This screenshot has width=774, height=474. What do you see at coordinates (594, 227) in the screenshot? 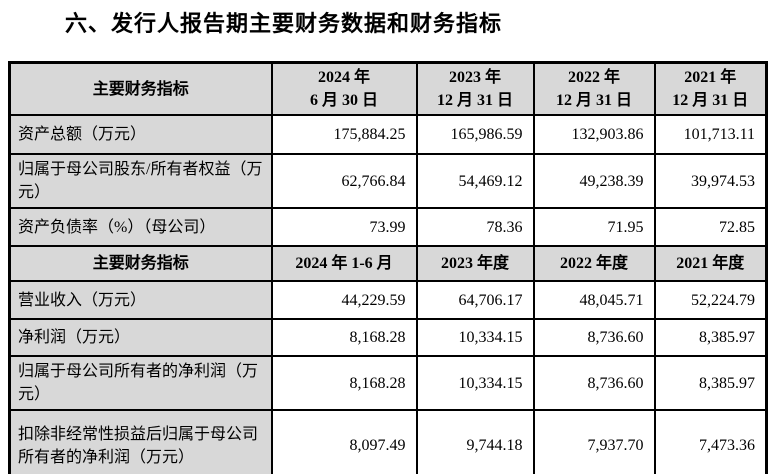
I see `cell-value: 71.95` at bounding box center [594, 227].